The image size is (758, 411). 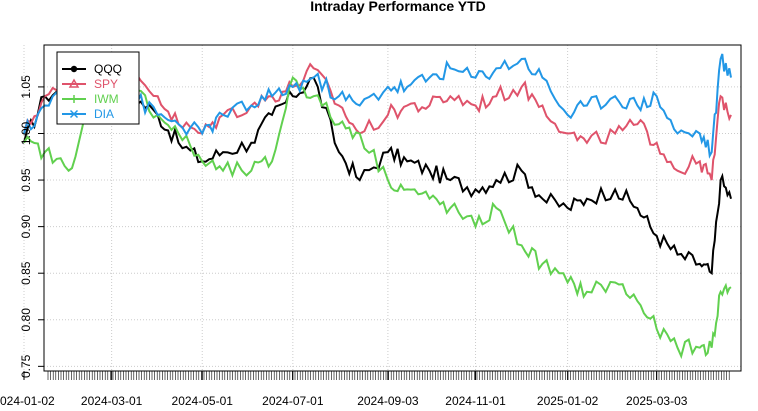 What do you see at coordinates (106, 99) in the screenshot?
I see `legend-label-iwm: IWM` at bounding box center [106, 99].